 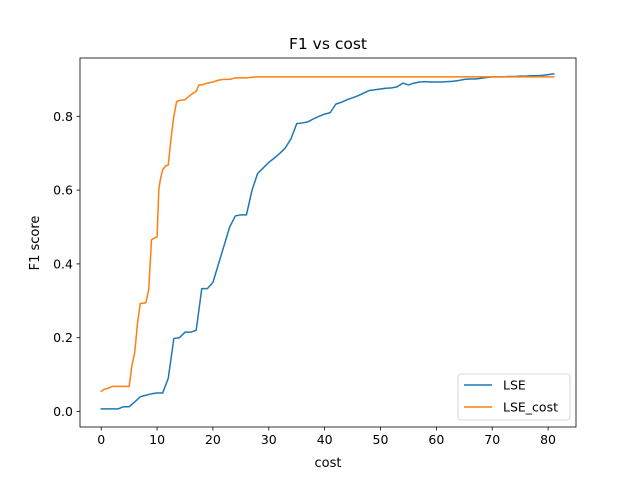 I want to click on x-tick-label: 70, so click(x=492, y=439).